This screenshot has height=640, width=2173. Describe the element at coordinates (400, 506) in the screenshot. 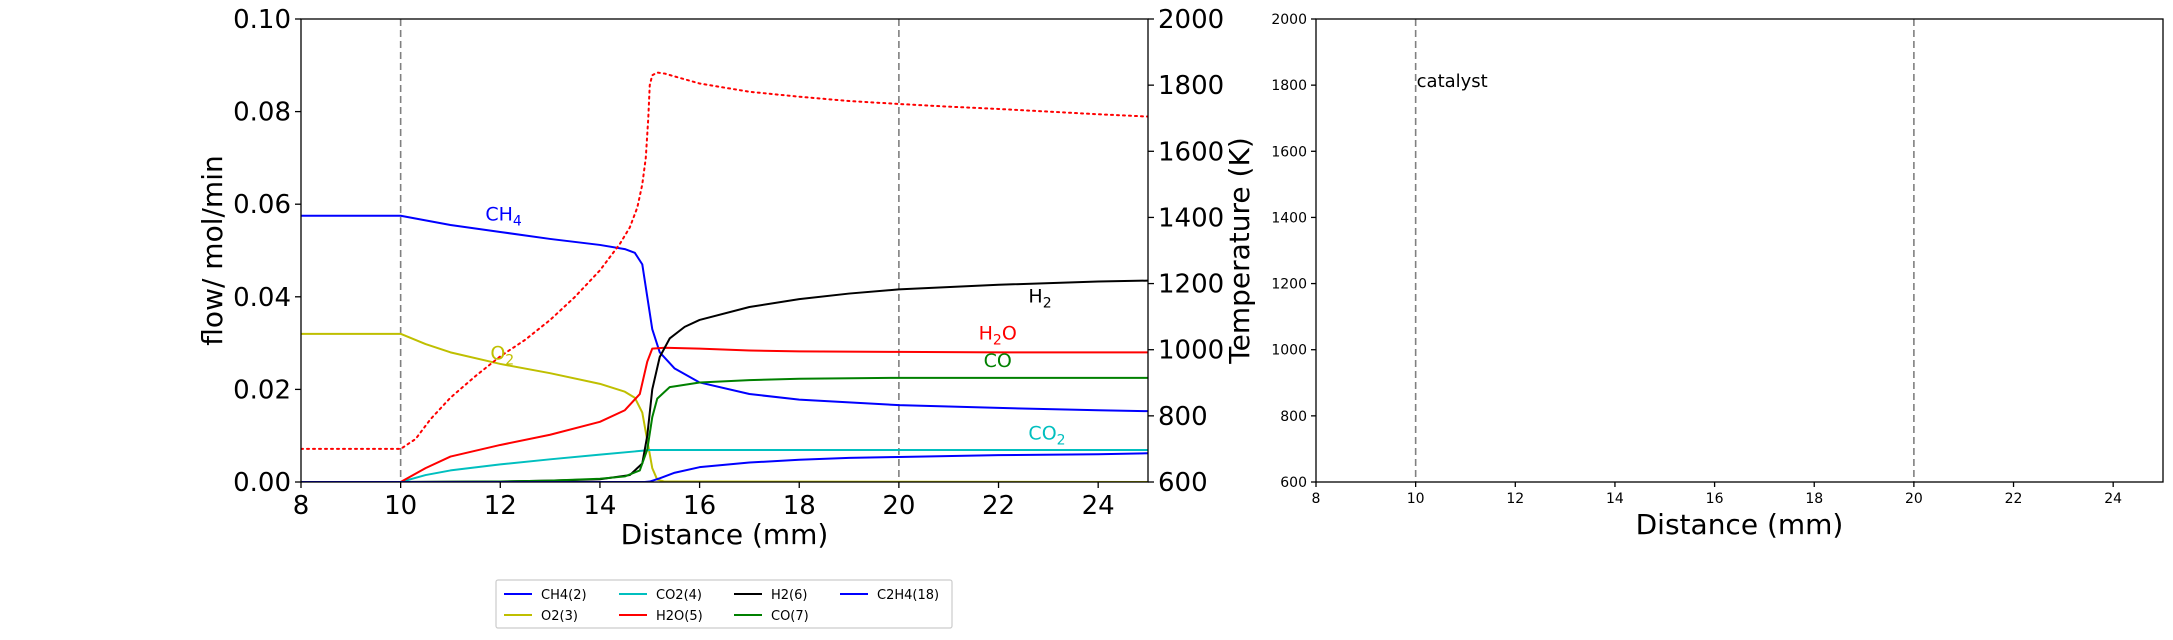

I see `x-tick-label: 10` at that location.